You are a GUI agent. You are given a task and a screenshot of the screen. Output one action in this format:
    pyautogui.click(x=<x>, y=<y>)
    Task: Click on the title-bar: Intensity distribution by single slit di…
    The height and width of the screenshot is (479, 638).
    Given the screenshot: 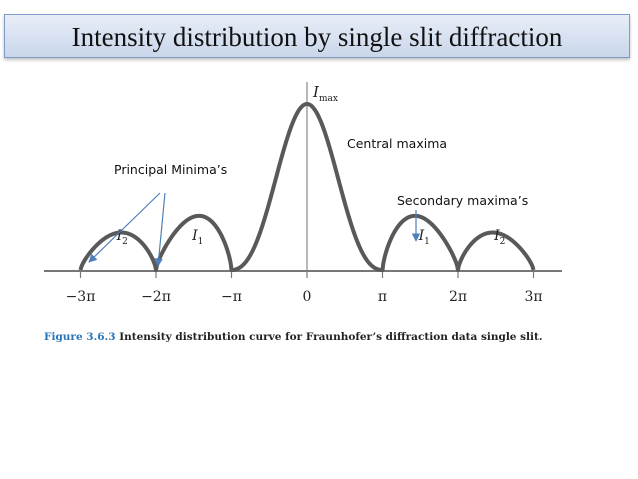 What is the action you would take?
    pyautogui.click(x=317, y=36)
    